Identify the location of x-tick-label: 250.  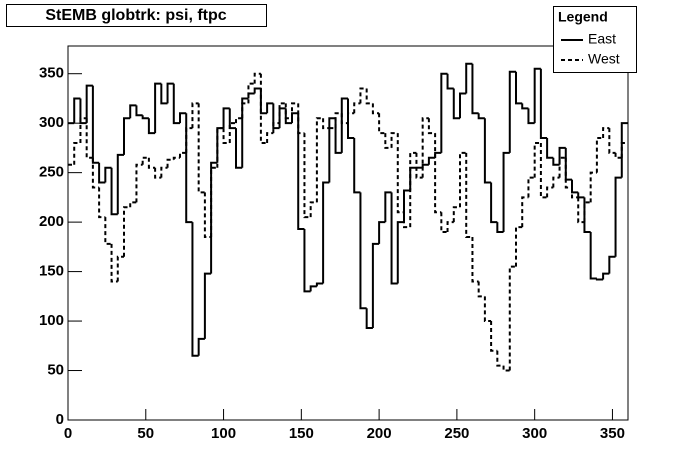
(456, 433).